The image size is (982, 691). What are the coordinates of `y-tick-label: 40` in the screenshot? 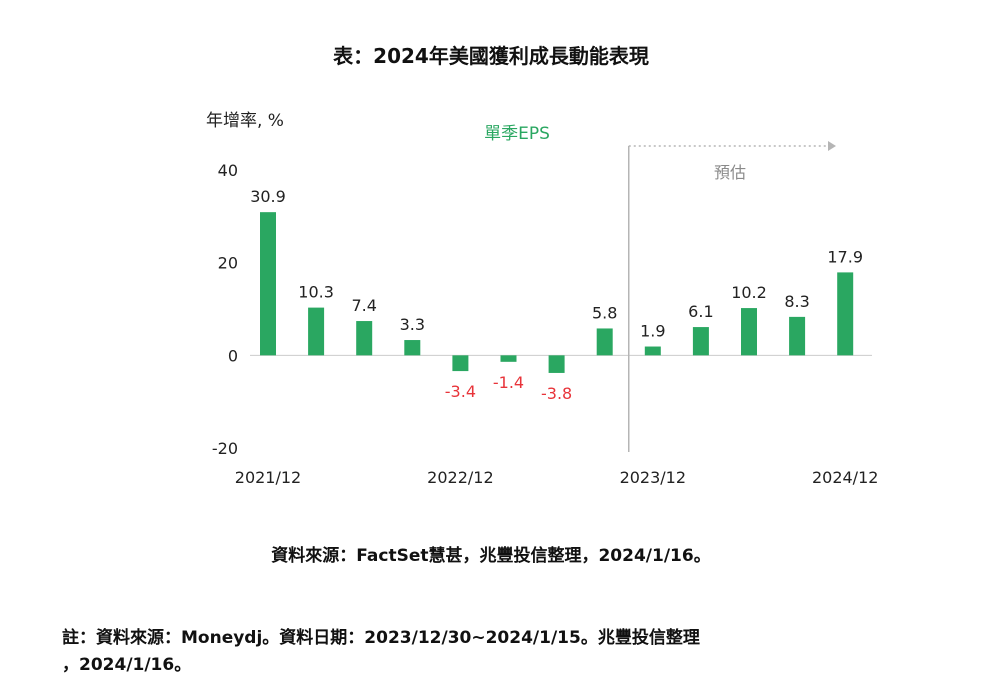 It's located at (228, 170).